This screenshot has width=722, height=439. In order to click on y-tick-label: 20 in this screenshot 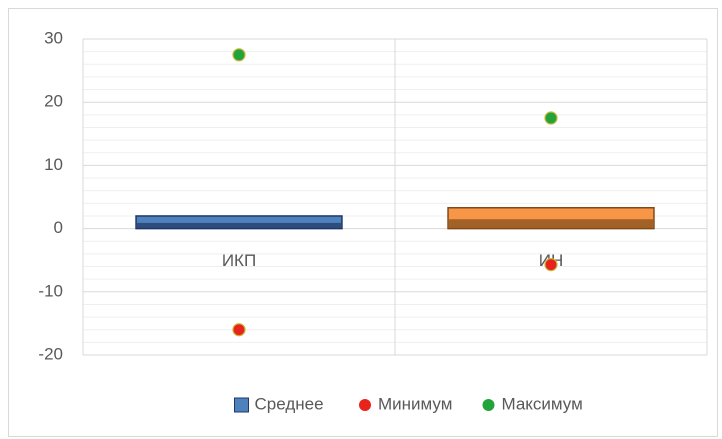, I will do `click(53, 101)`.